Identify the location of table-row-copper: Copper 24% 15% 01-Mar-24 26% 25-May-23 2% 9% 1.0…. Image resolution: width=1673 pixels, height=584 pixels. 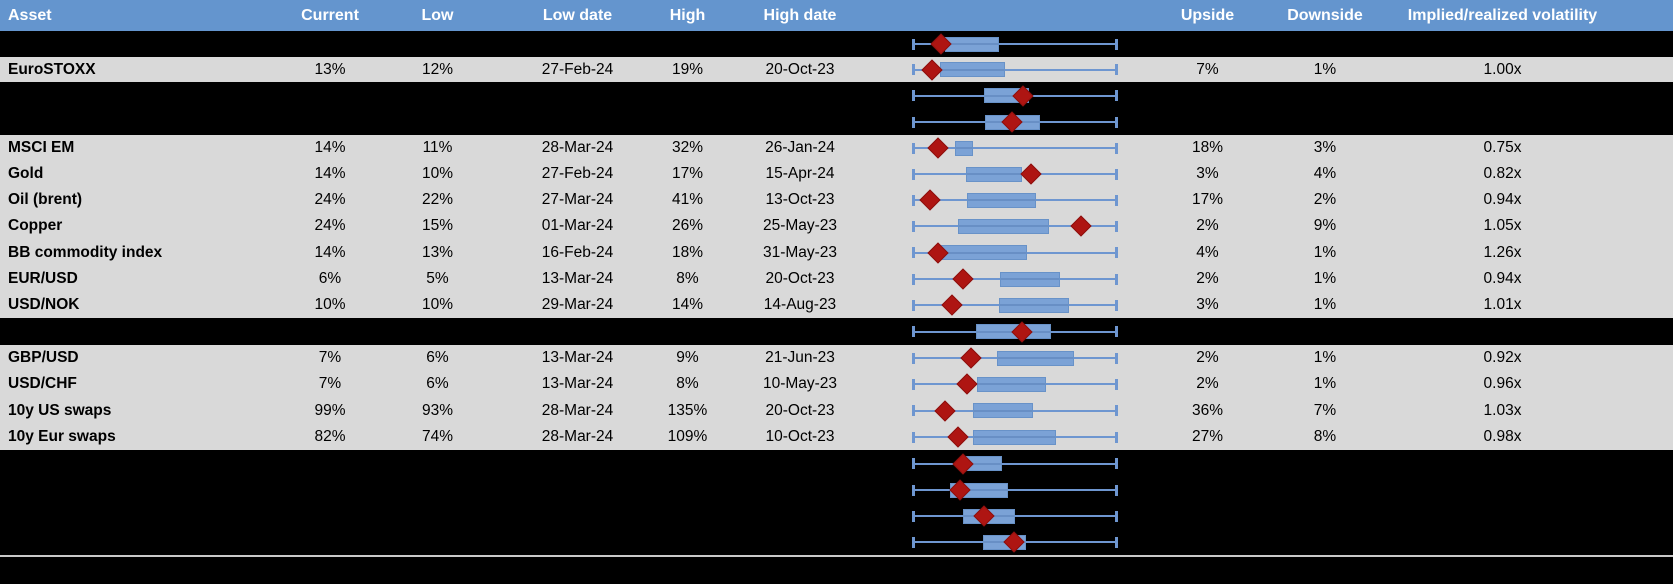
(836, 226).